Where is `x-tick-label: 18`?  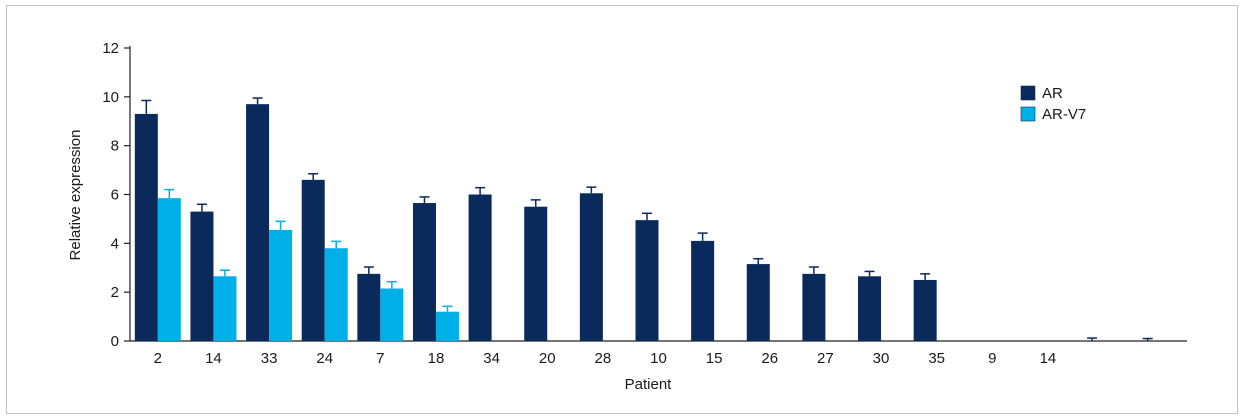
x-tick-label: 18 is located at coordinates (436, 358).